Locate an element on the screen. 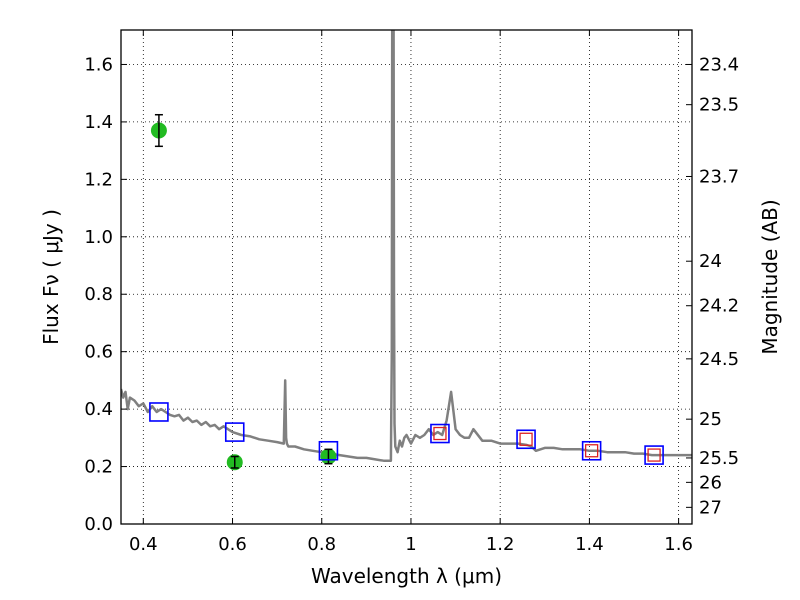 The width and height of the screenshot is (800, 600). y2-tick-label: 27 is located at coordinates (710, 507).